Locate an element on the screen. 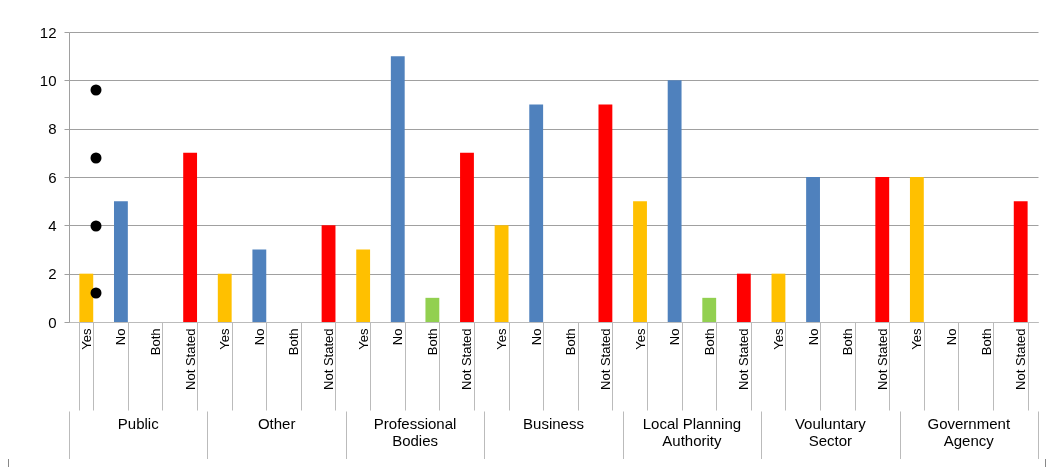 The height and width of the screenshot is (467, 1054). y-tick-label: 8 is located at coordinates (52, 129).